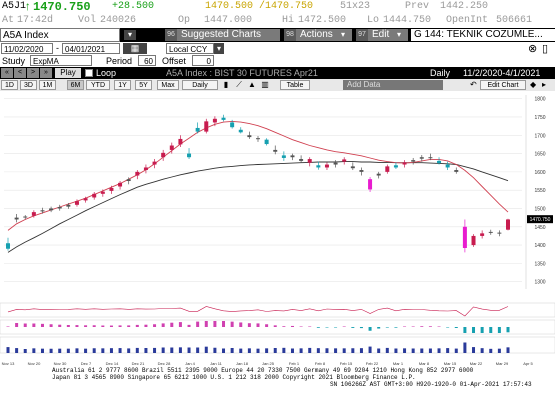 The width and height of the screenshot is (555, 400). Describe the element at coordinates (533, 49) in the screenshot. I see `pin-icon: ⊗` at that location.